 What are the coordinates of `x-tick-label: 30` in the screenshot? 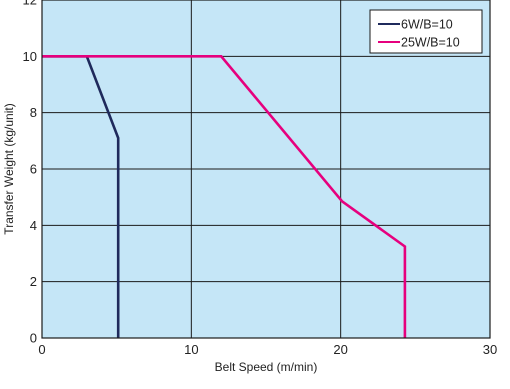 It's located at (490, 349).